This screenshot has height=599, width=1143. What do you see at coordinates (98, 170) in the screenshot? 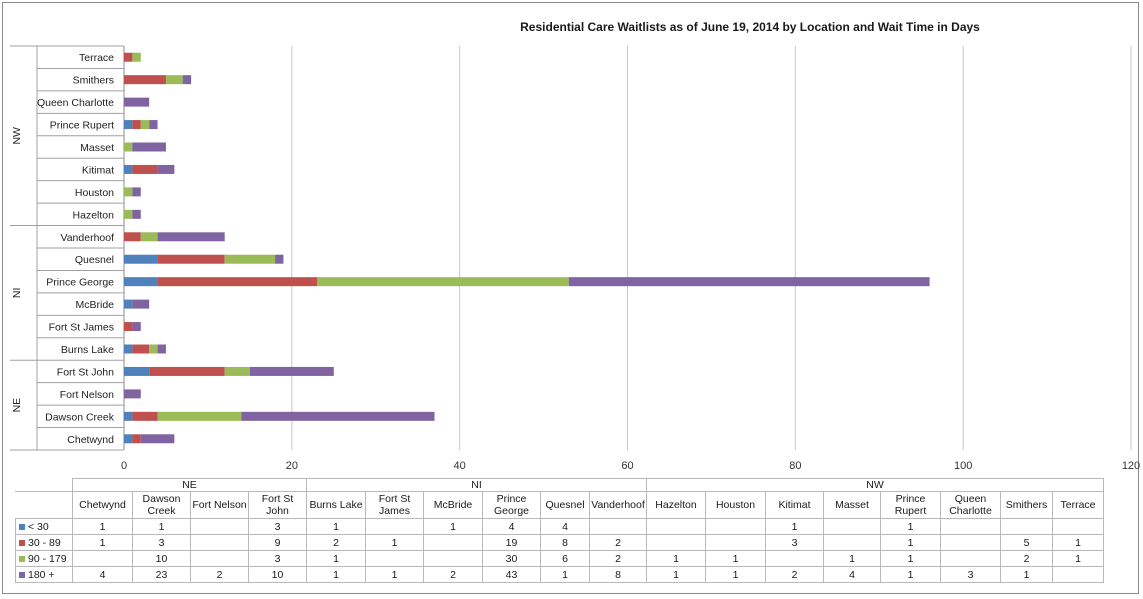
I see `category-label: Kitimat` at bounding box center [98, 170].